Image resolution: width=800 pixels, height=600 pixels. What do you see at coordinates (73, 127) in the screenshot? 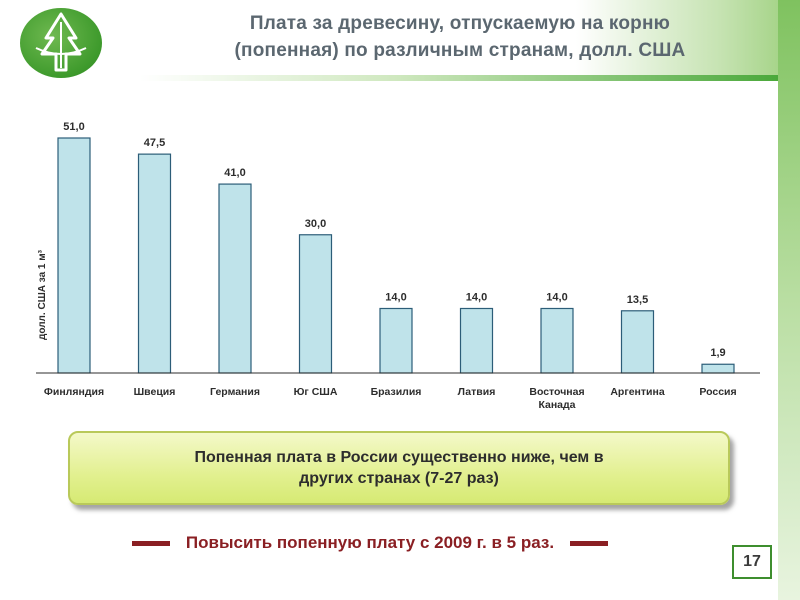
I see `value-label-0: 51,0` at bounding box center [73, 127].